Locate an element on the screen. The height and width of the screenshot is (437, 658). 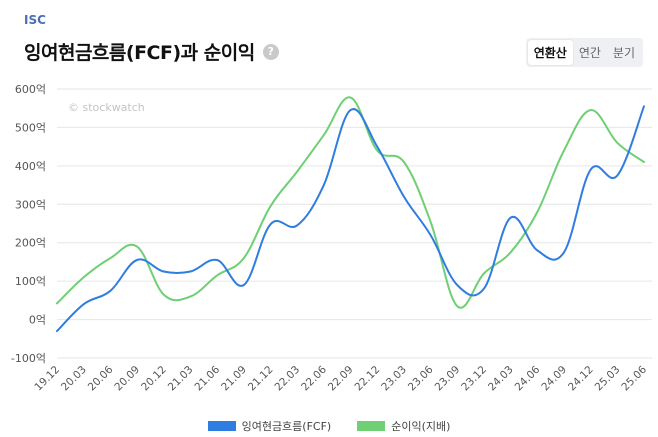
legend-swatch-net-income is located at coordinates (371, 426).